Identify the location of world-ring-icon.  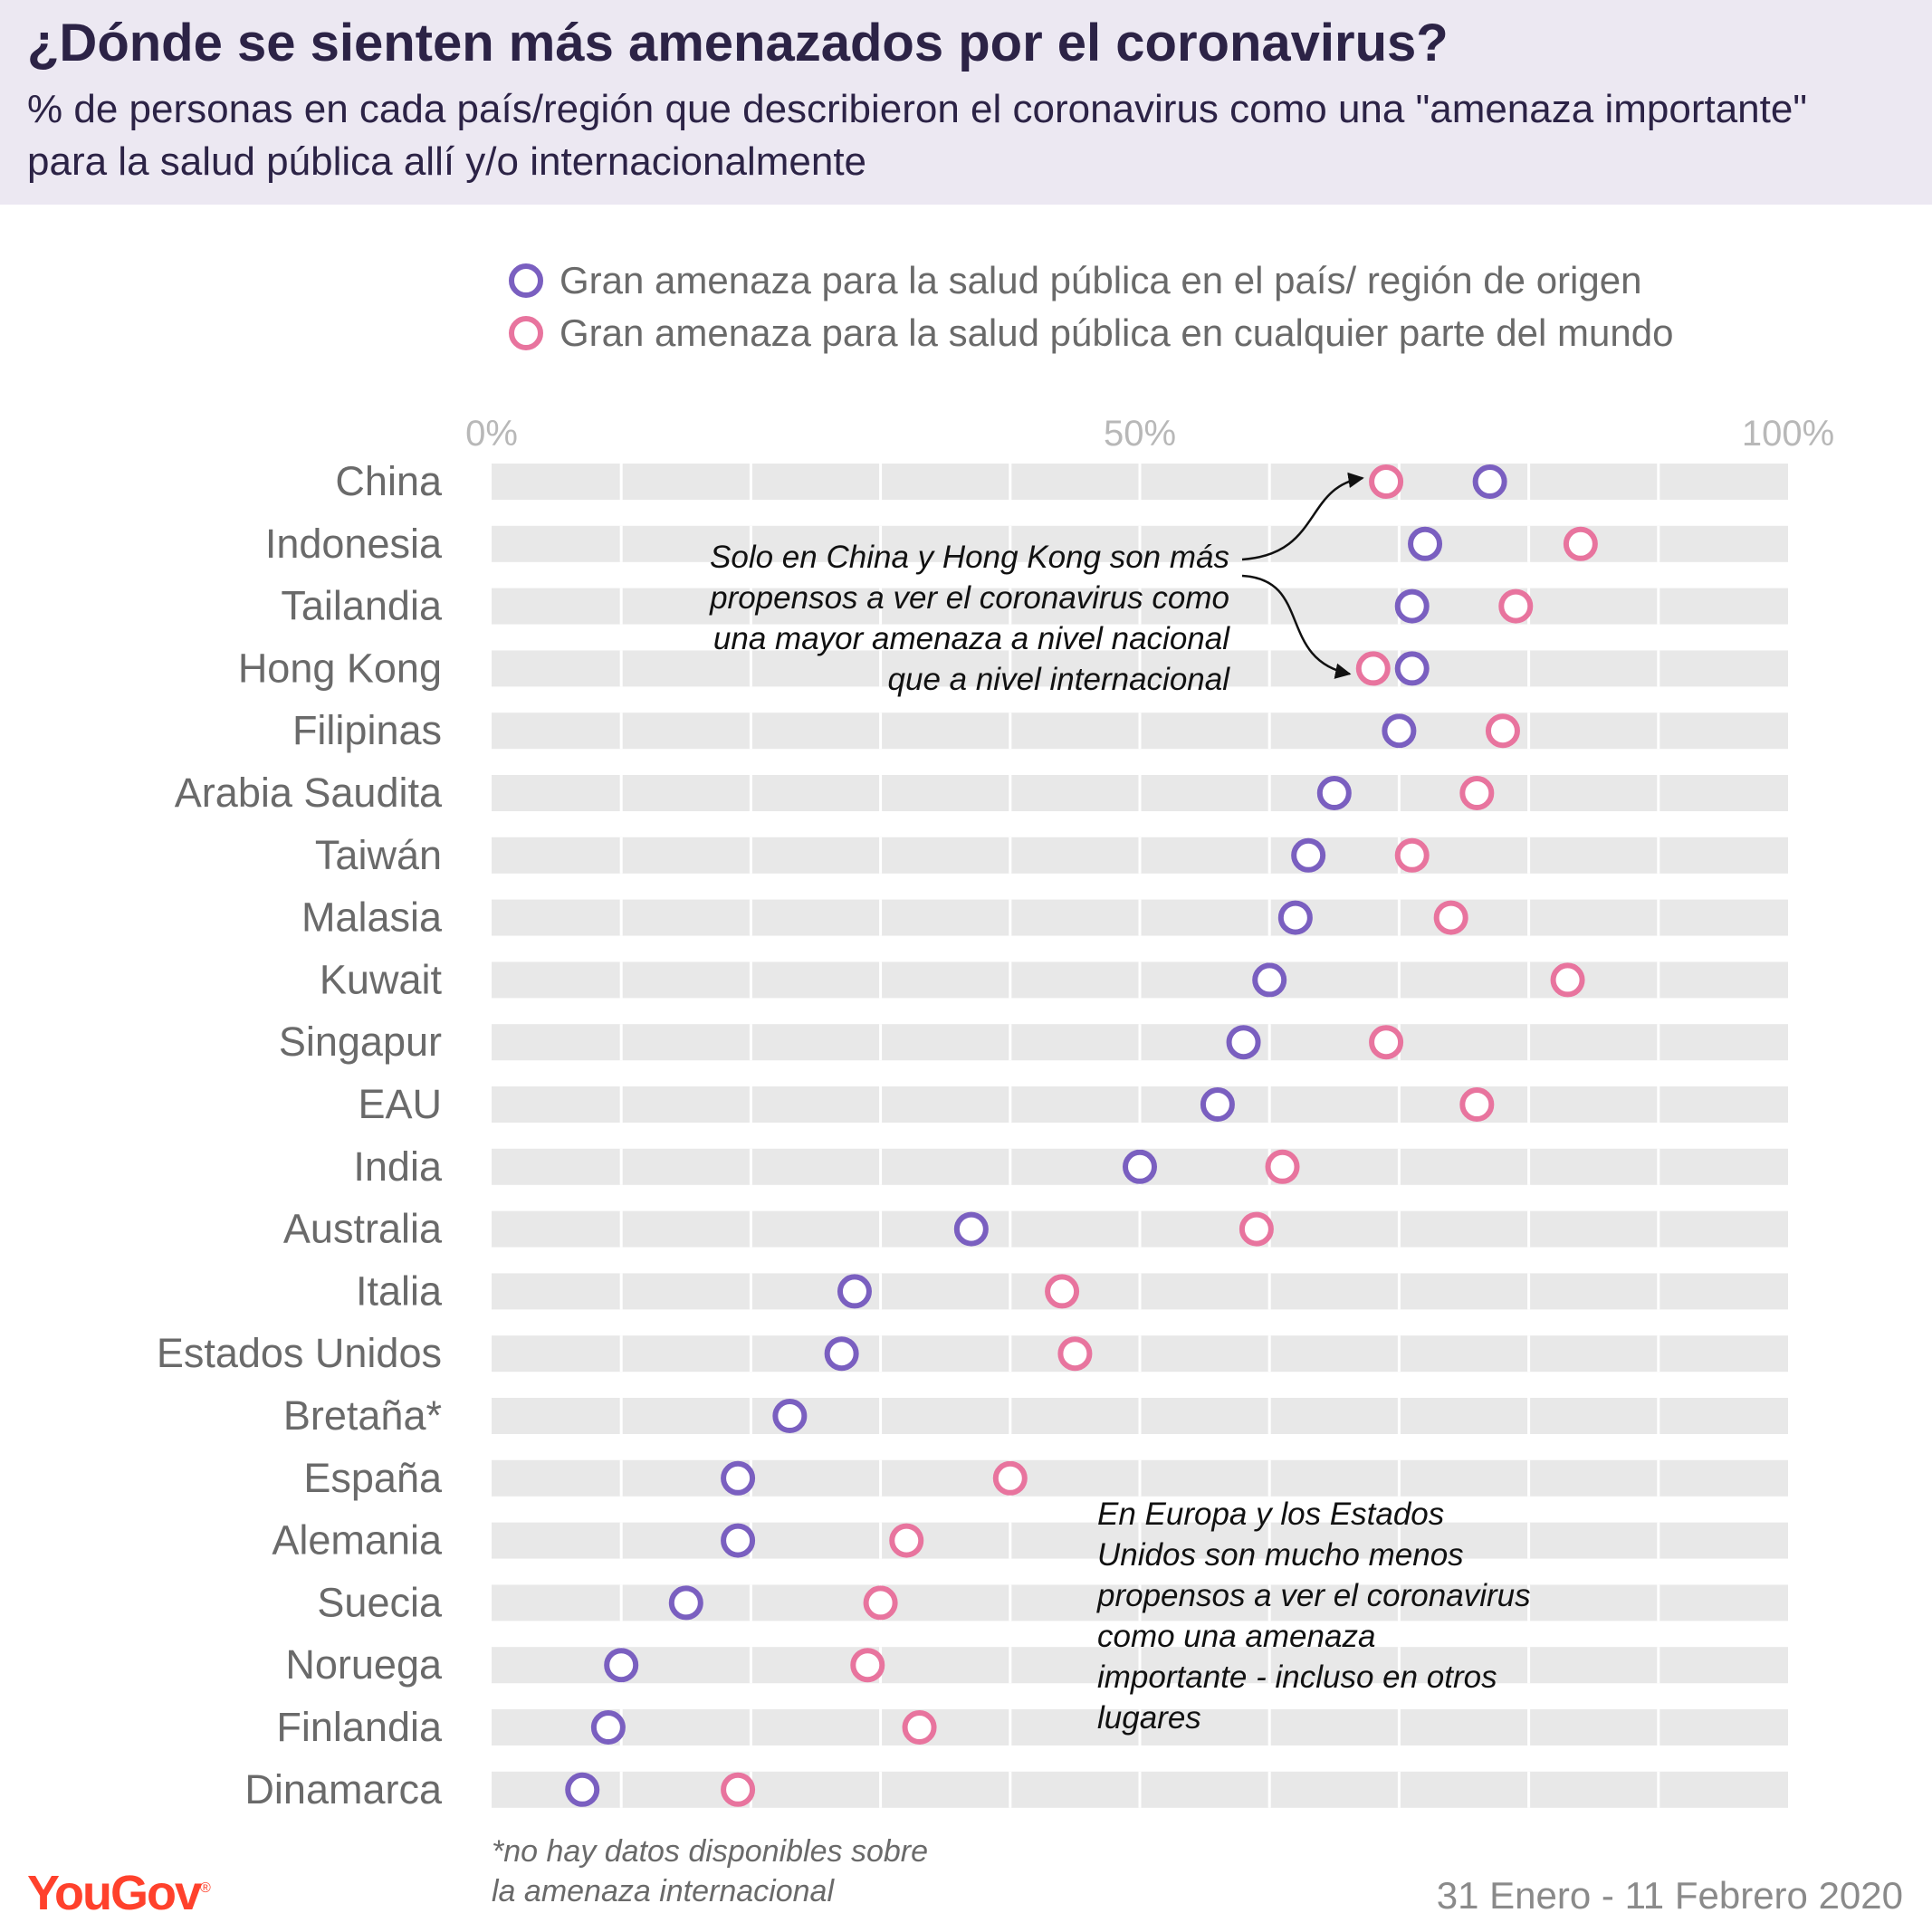
(526, 333).